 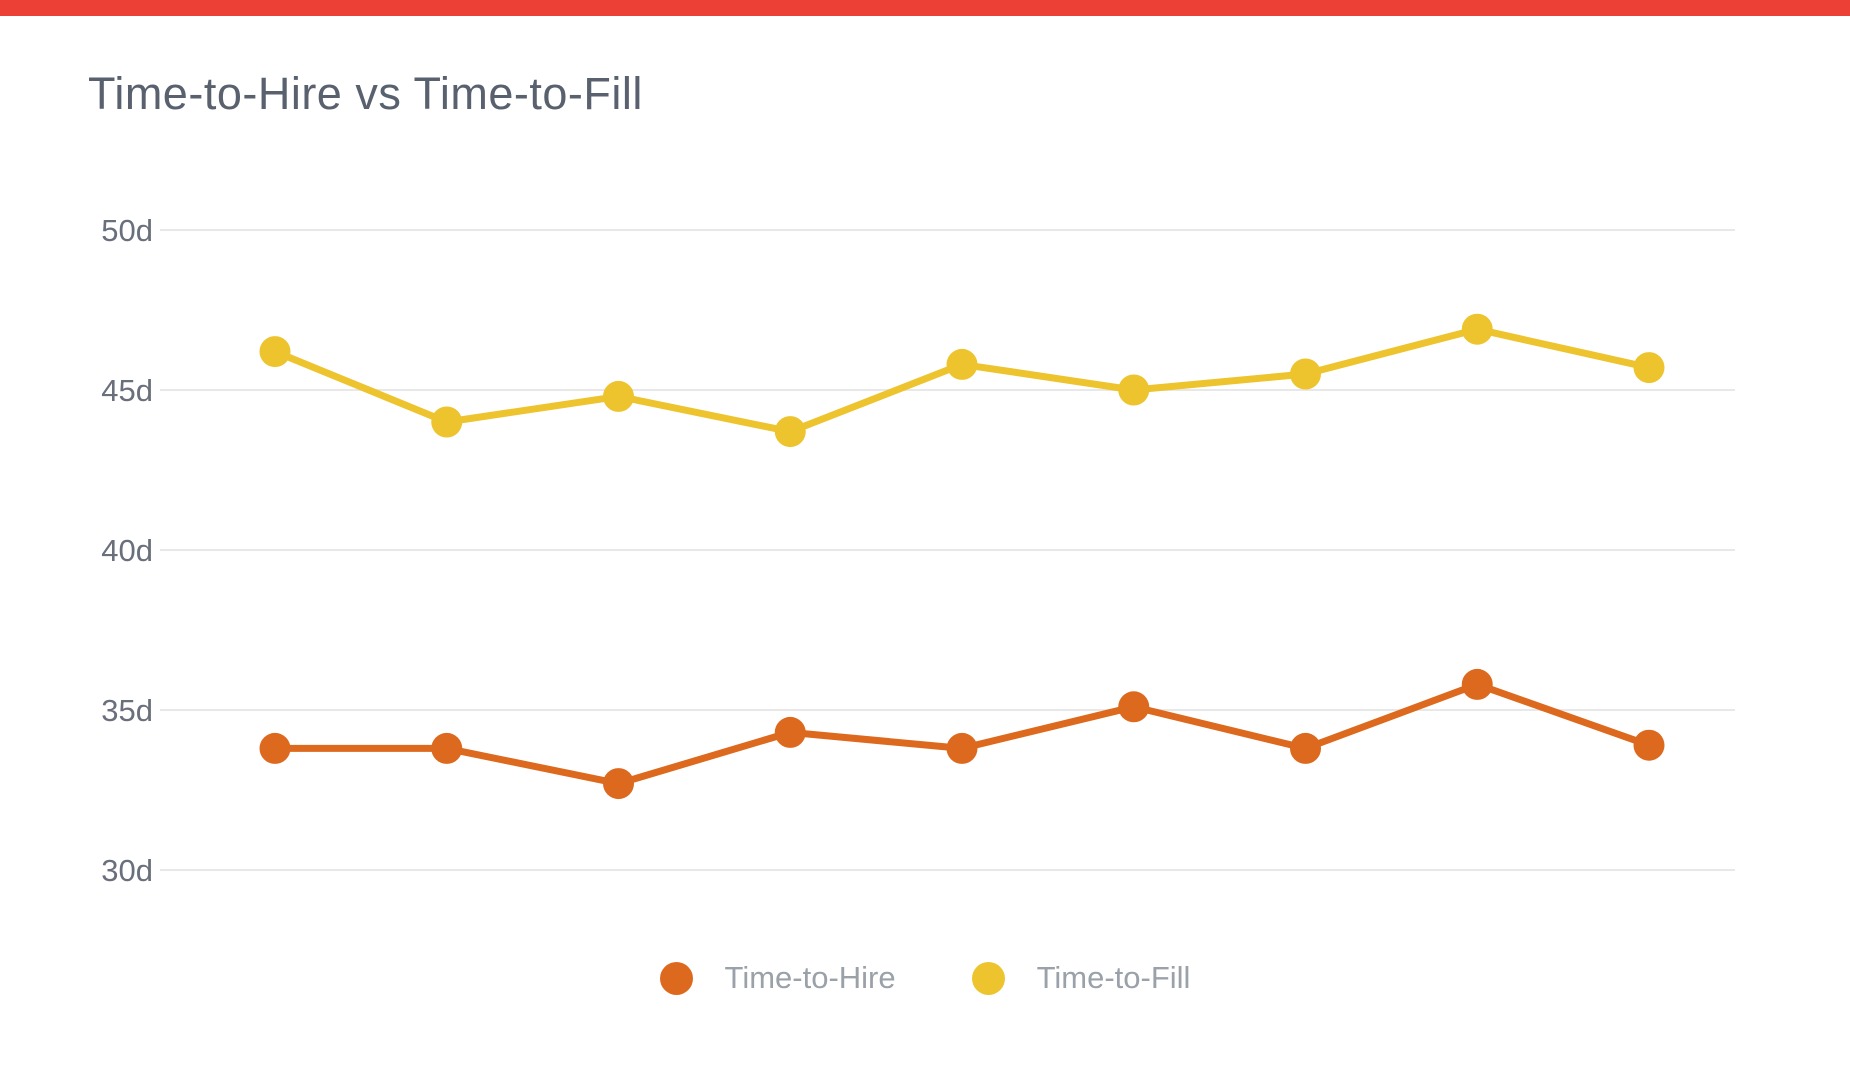 What do you see at coordinates (810, 977) in the screenshot?
I see `legend-label-time-to-hire: Time-to-Hire` at bounding box center [810, 977].